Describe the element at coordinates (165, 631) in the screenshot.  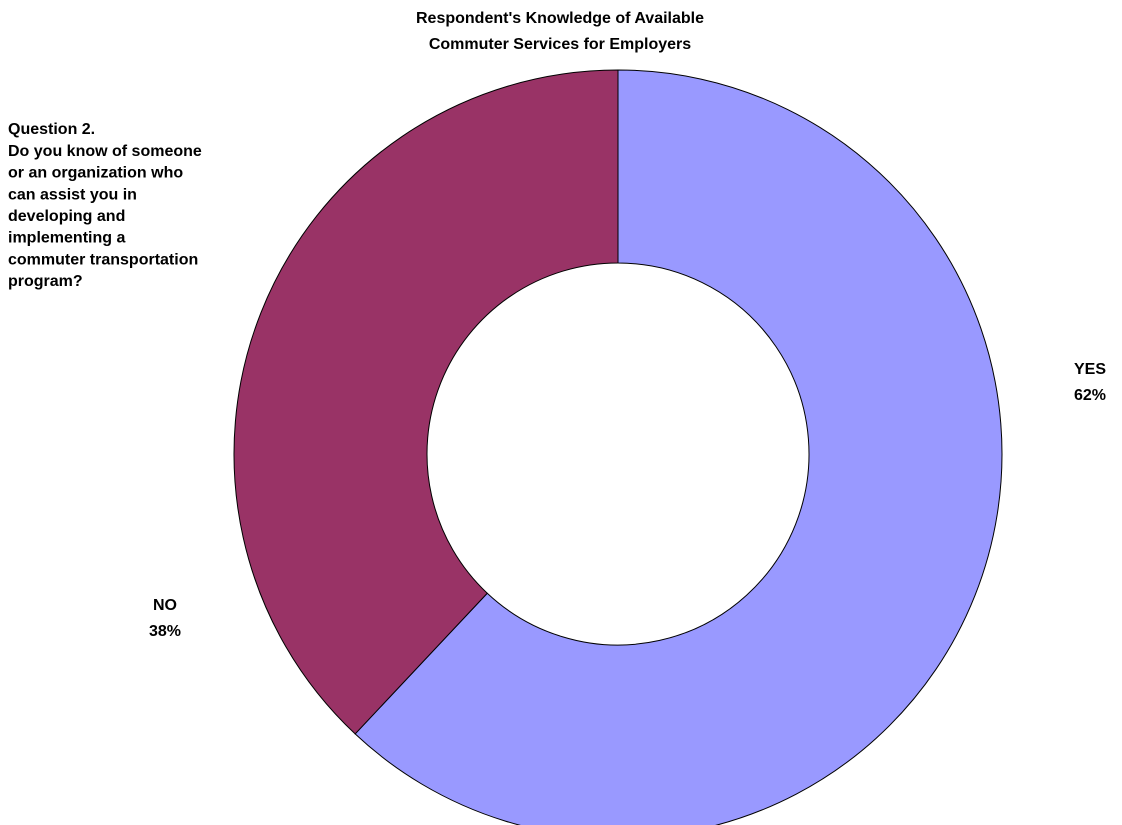
I see `slice-value-label: 38%` at that location.